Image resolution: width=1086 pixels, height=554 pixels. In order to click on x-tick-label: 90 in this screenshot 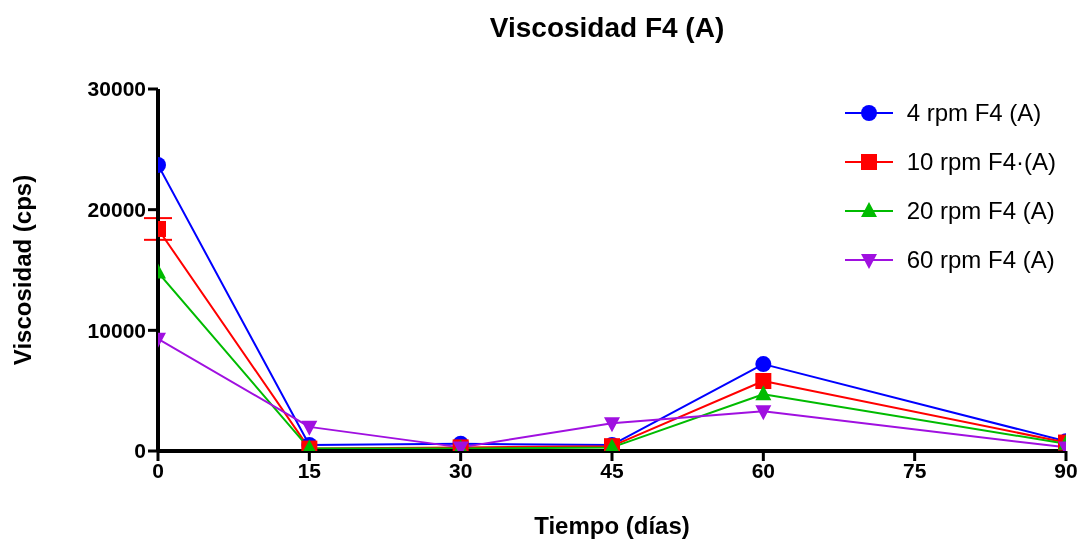, I will do `click(1066, 470)`.